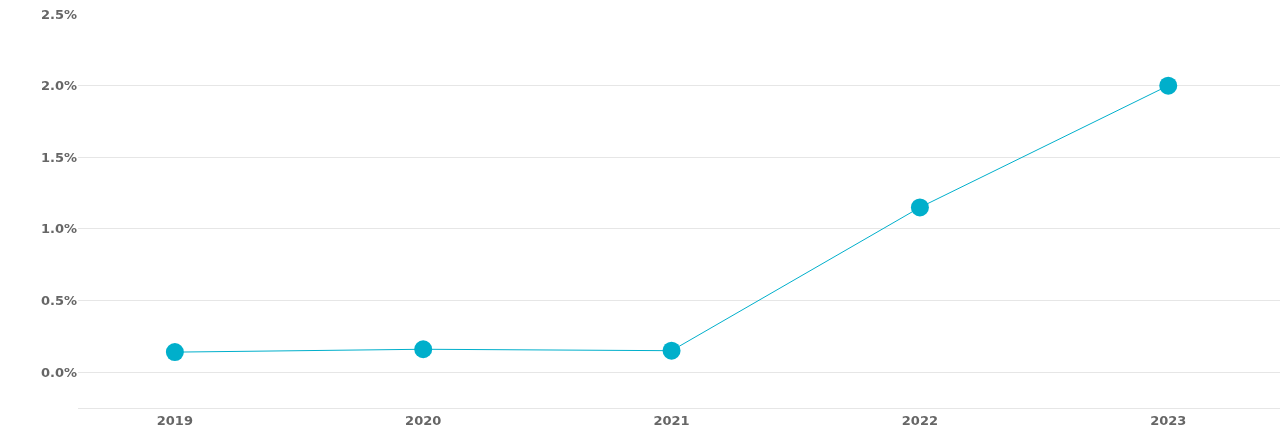 Image resolution: width=1280 pixels, height=428 pixels. I want to click on y-tick-label: 2.5%, so click(58, 14).